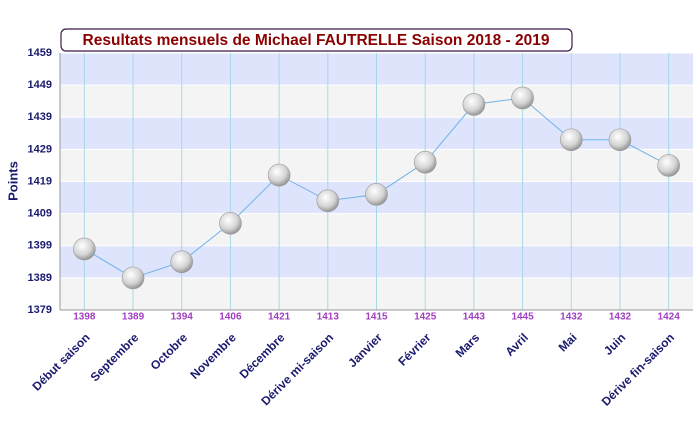 Image resolution: width=700 pixels, height=425 pixels. What do you see at coordinates (522, 317) in the screenshot?
I see `data-label: 1445` at bounding box center [522, 317].